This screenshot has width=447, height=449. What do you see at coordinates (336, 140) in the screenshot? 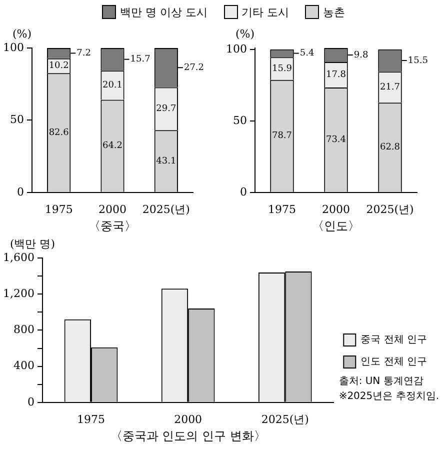
I see `data-label: 73.4` at bounding box center [336, 140].